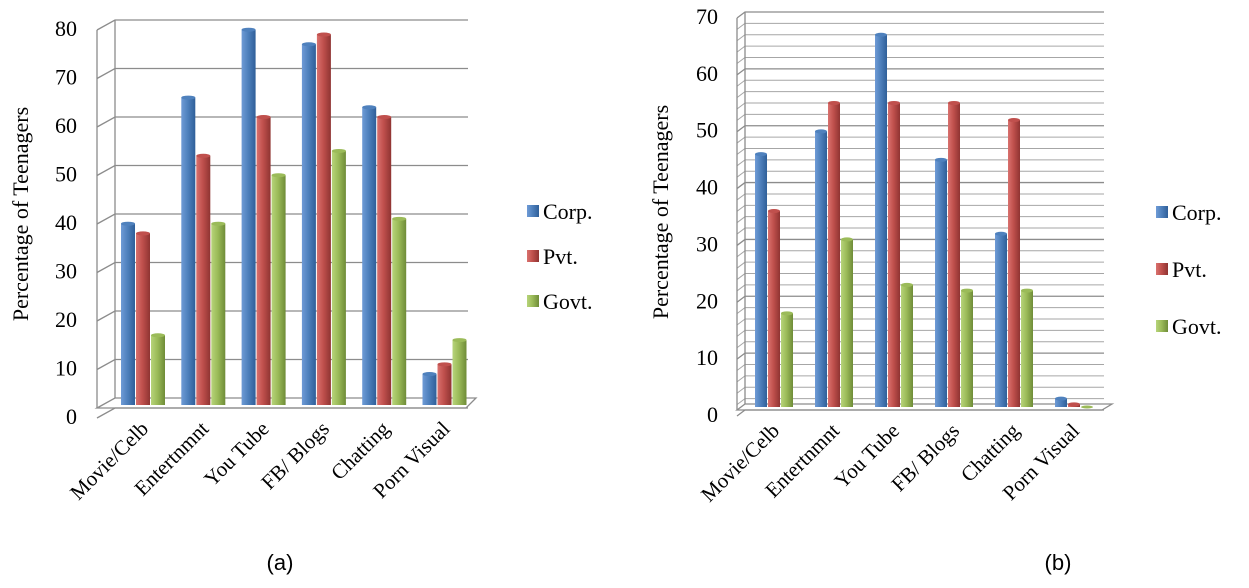 This screenshot has width=1249, height=588. I want to click on y-tick-label: 20, so click(707, 300).